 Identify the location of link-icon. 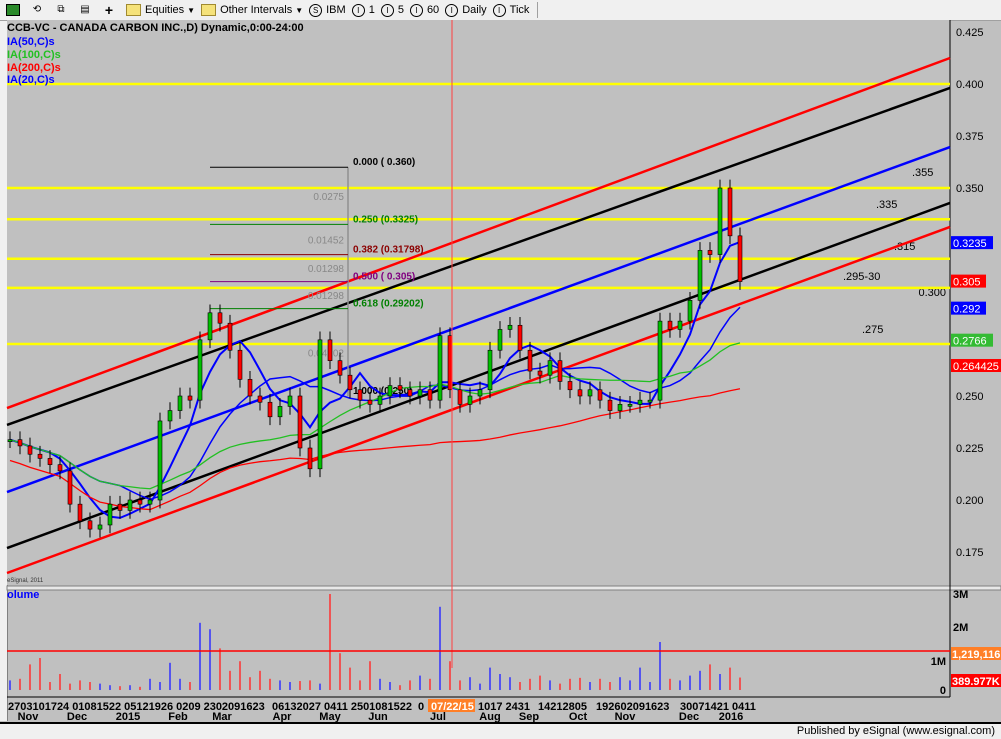
(15, 10).